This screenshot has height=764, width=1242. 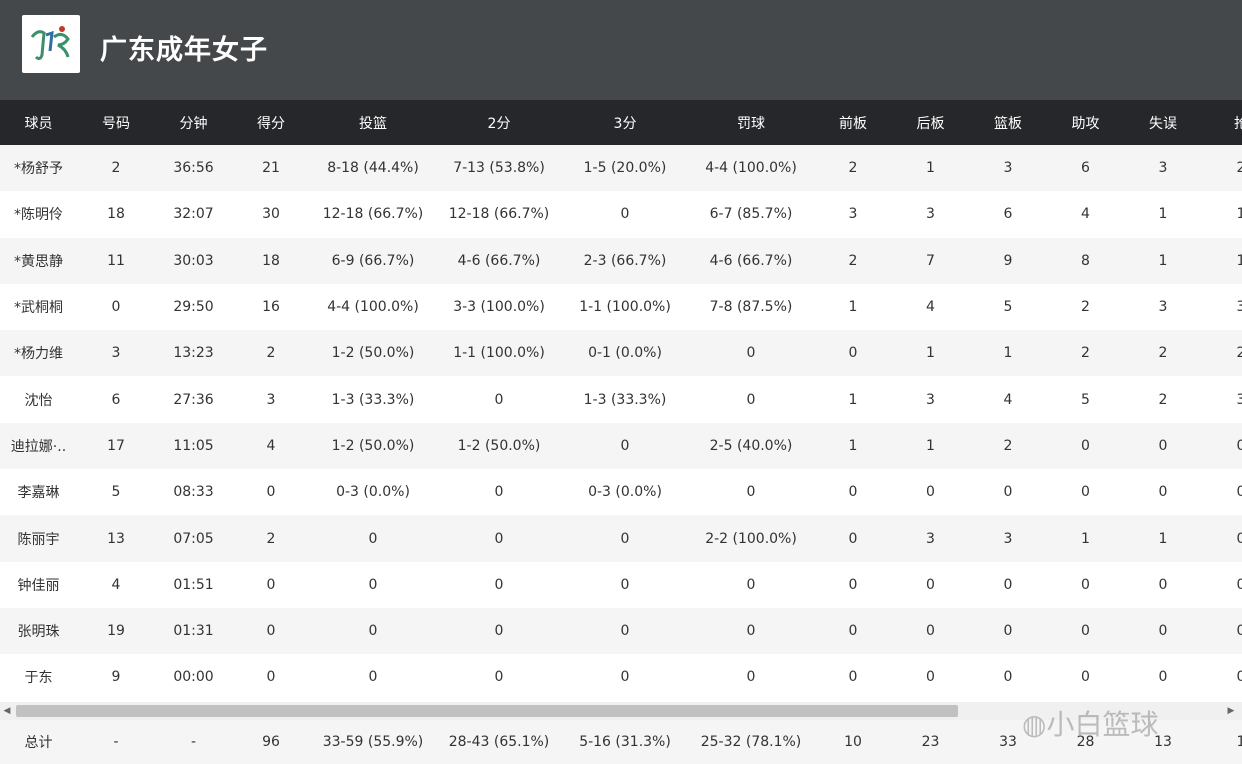 I want to click on column-header: 投篮, so click(x=373, y=122).